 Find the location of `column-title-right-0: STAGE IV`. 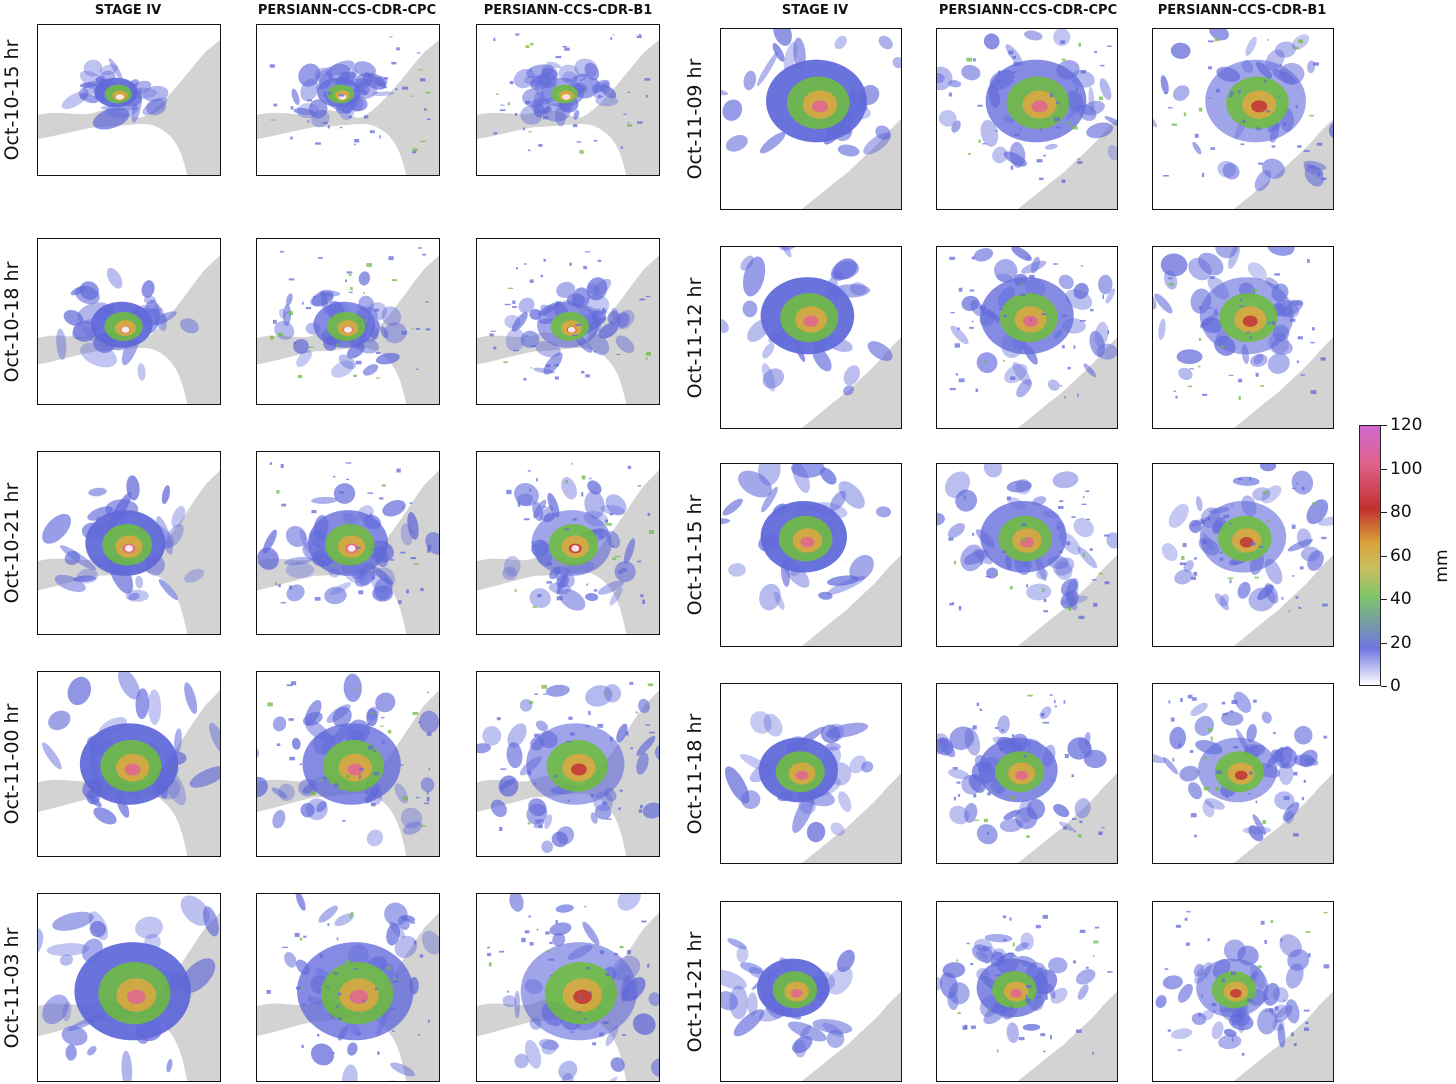

column-title-right-0: STAGE IV is located at coordinates (815, 10).